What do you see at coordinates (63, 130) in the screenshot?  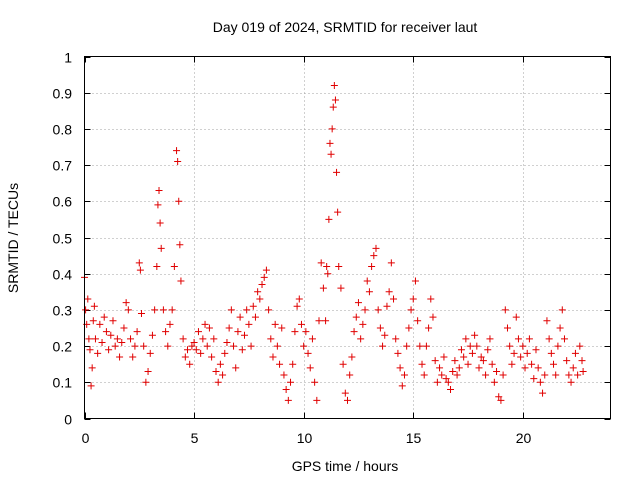 I see `y-tick-label: 0.8` at bounding box center [63, 130].